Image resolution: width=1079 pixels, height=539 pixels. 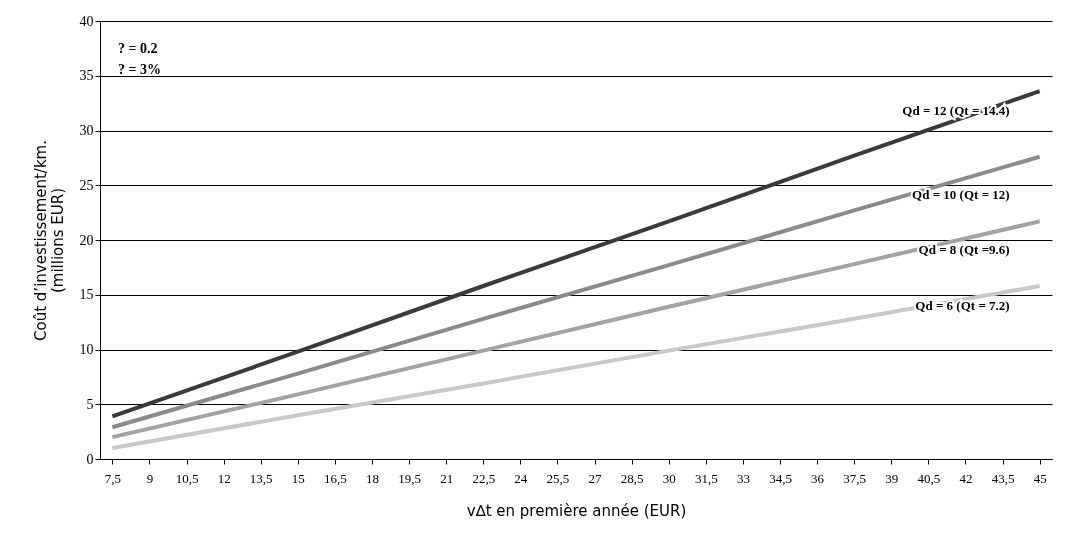 I want to click on x-tick-label: 28,5, so click(x=632, y=478).